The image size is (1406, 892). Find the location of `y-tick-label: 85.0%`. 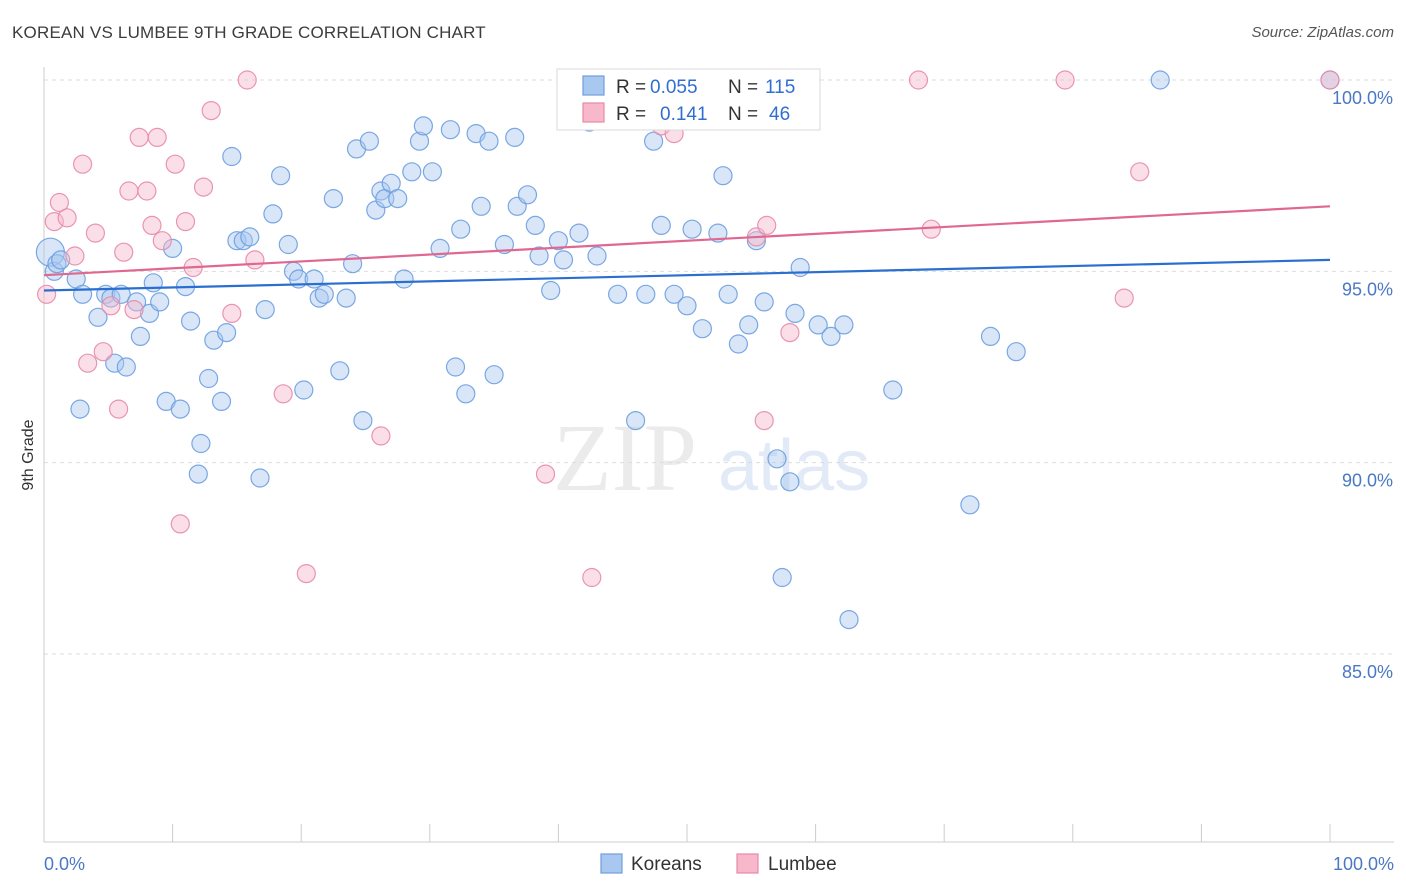

y-tick-label: 85.0% is located at coordinates (1367, 672).